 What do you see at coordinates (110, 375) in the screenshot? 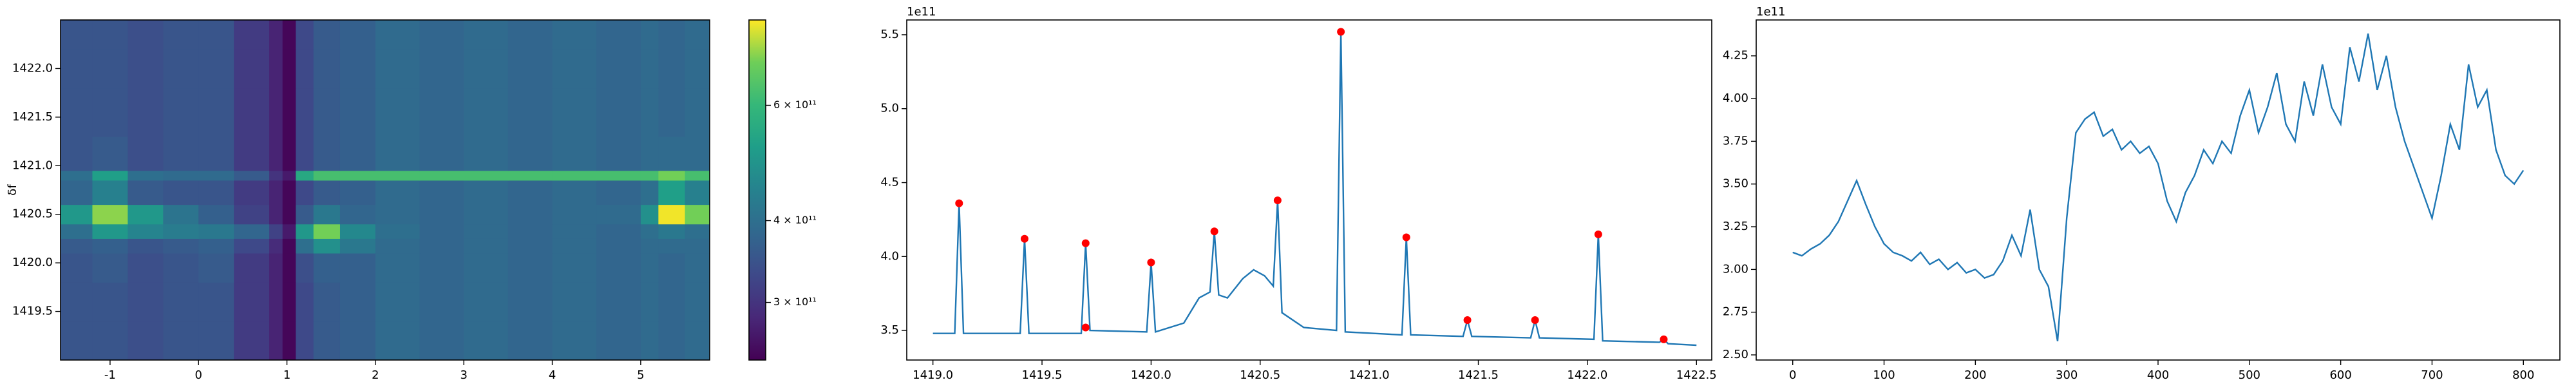
I see `x-tick-label: -1` at bounding box center [110, 375].